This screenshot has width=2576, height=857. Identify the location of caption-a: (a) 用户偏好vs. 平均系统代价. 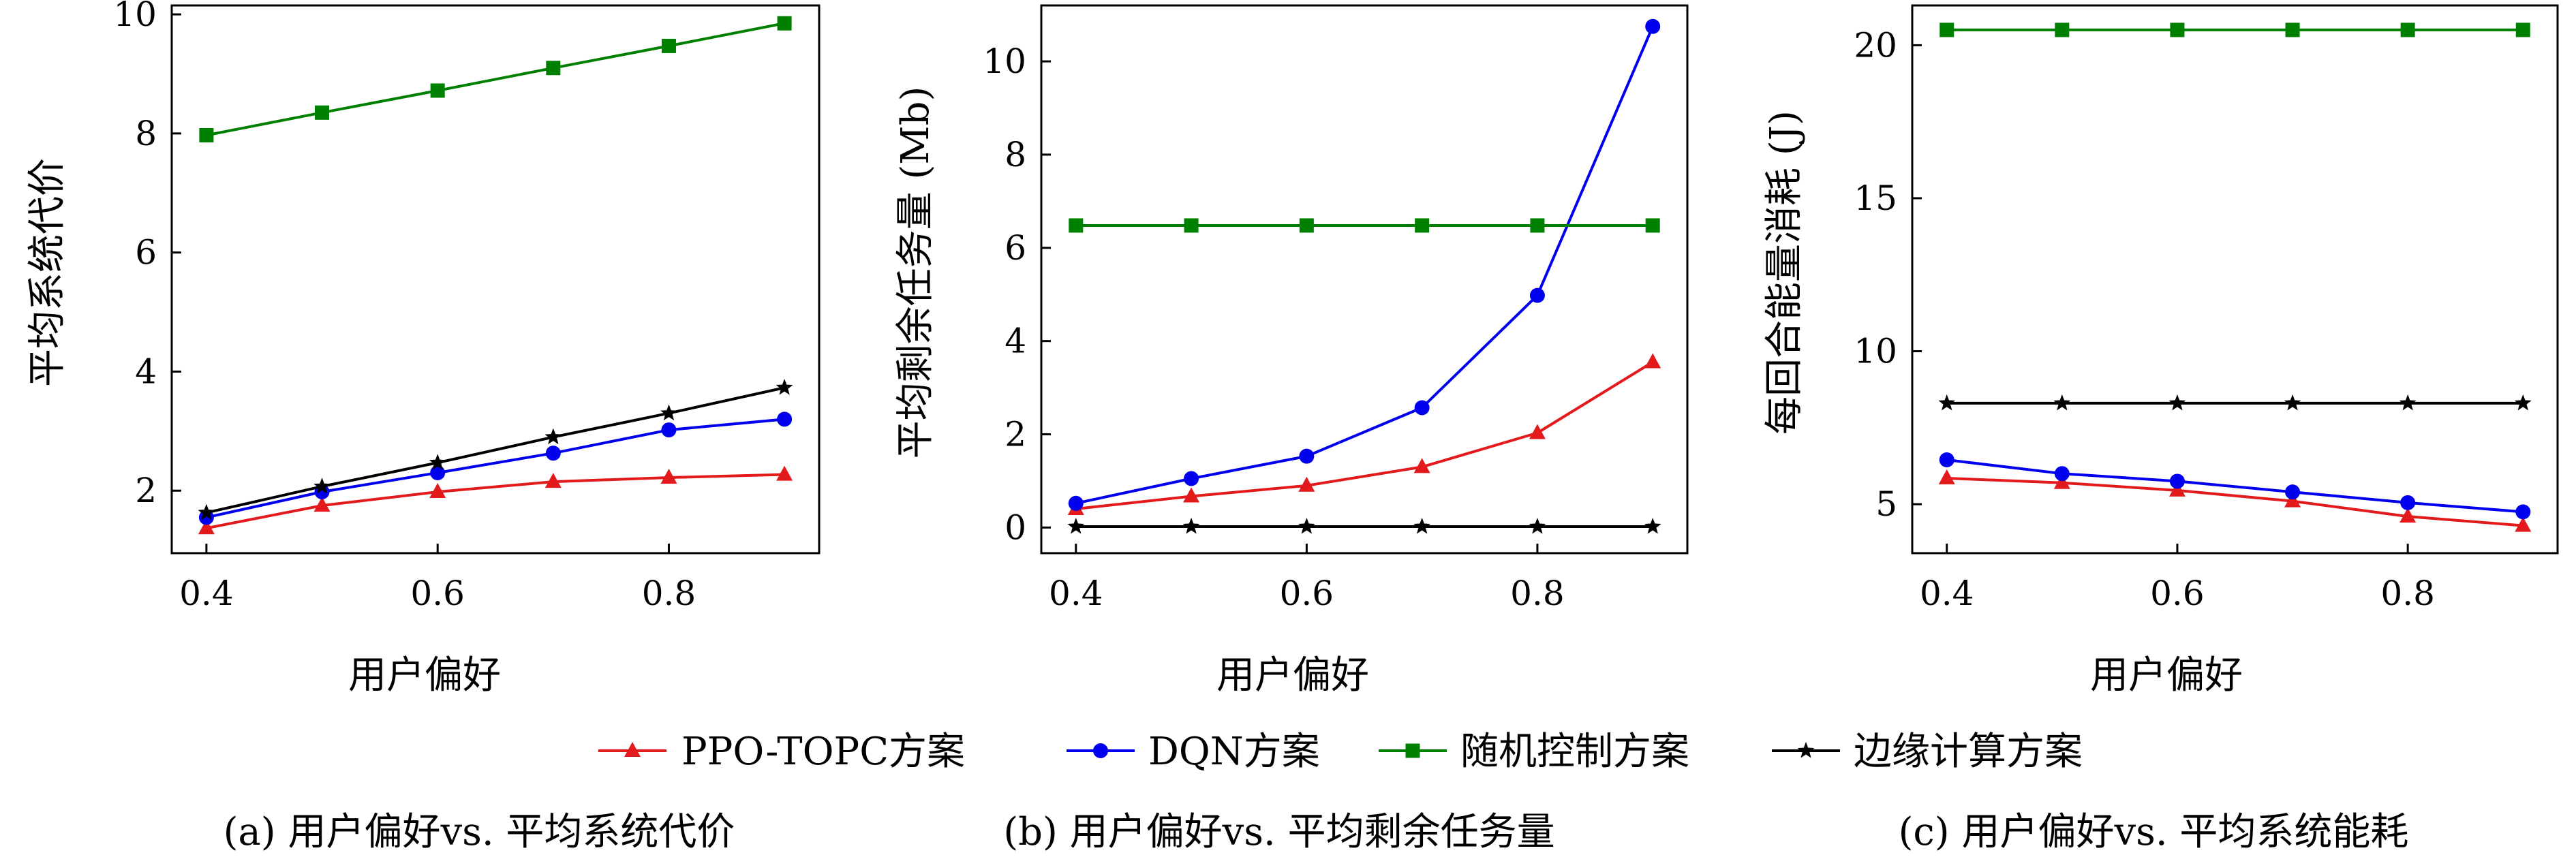
(479, 832).